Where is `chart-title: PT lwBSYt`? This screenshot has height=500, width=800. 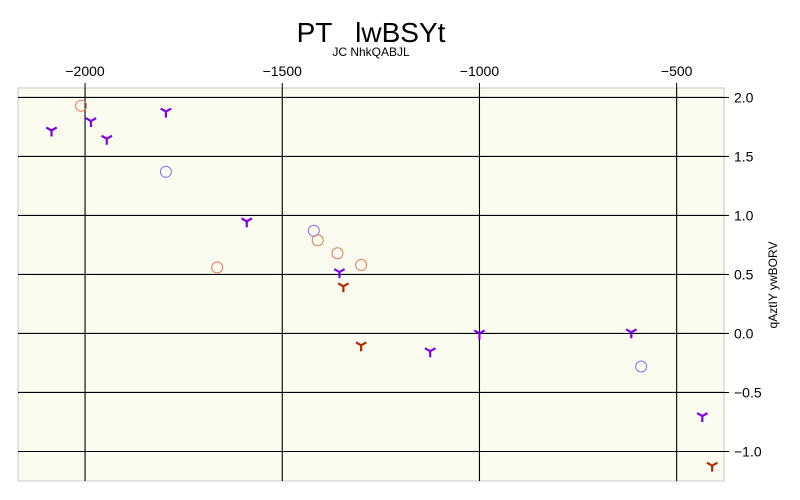 chart-title: PT lwBSYt is located at coordinates (371, 32).